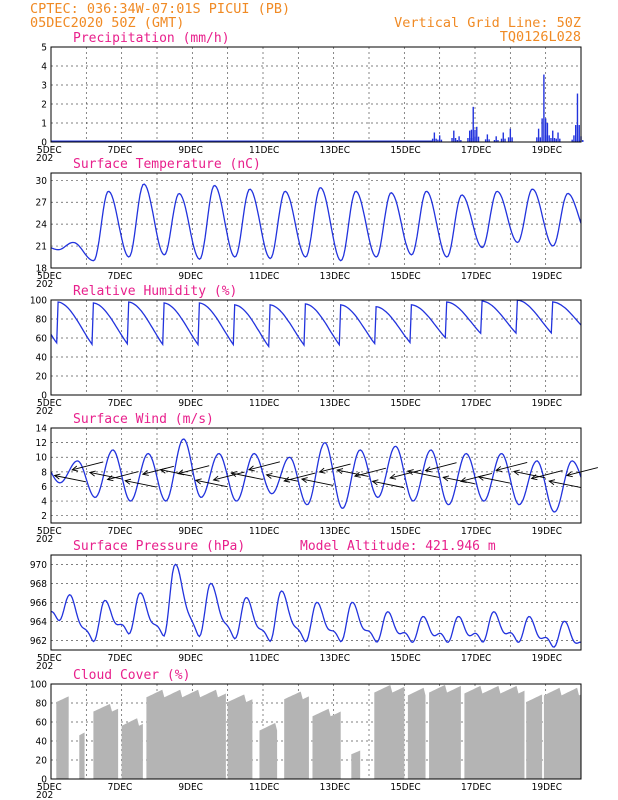  I want to click on panel-frame, so click(316, 94).